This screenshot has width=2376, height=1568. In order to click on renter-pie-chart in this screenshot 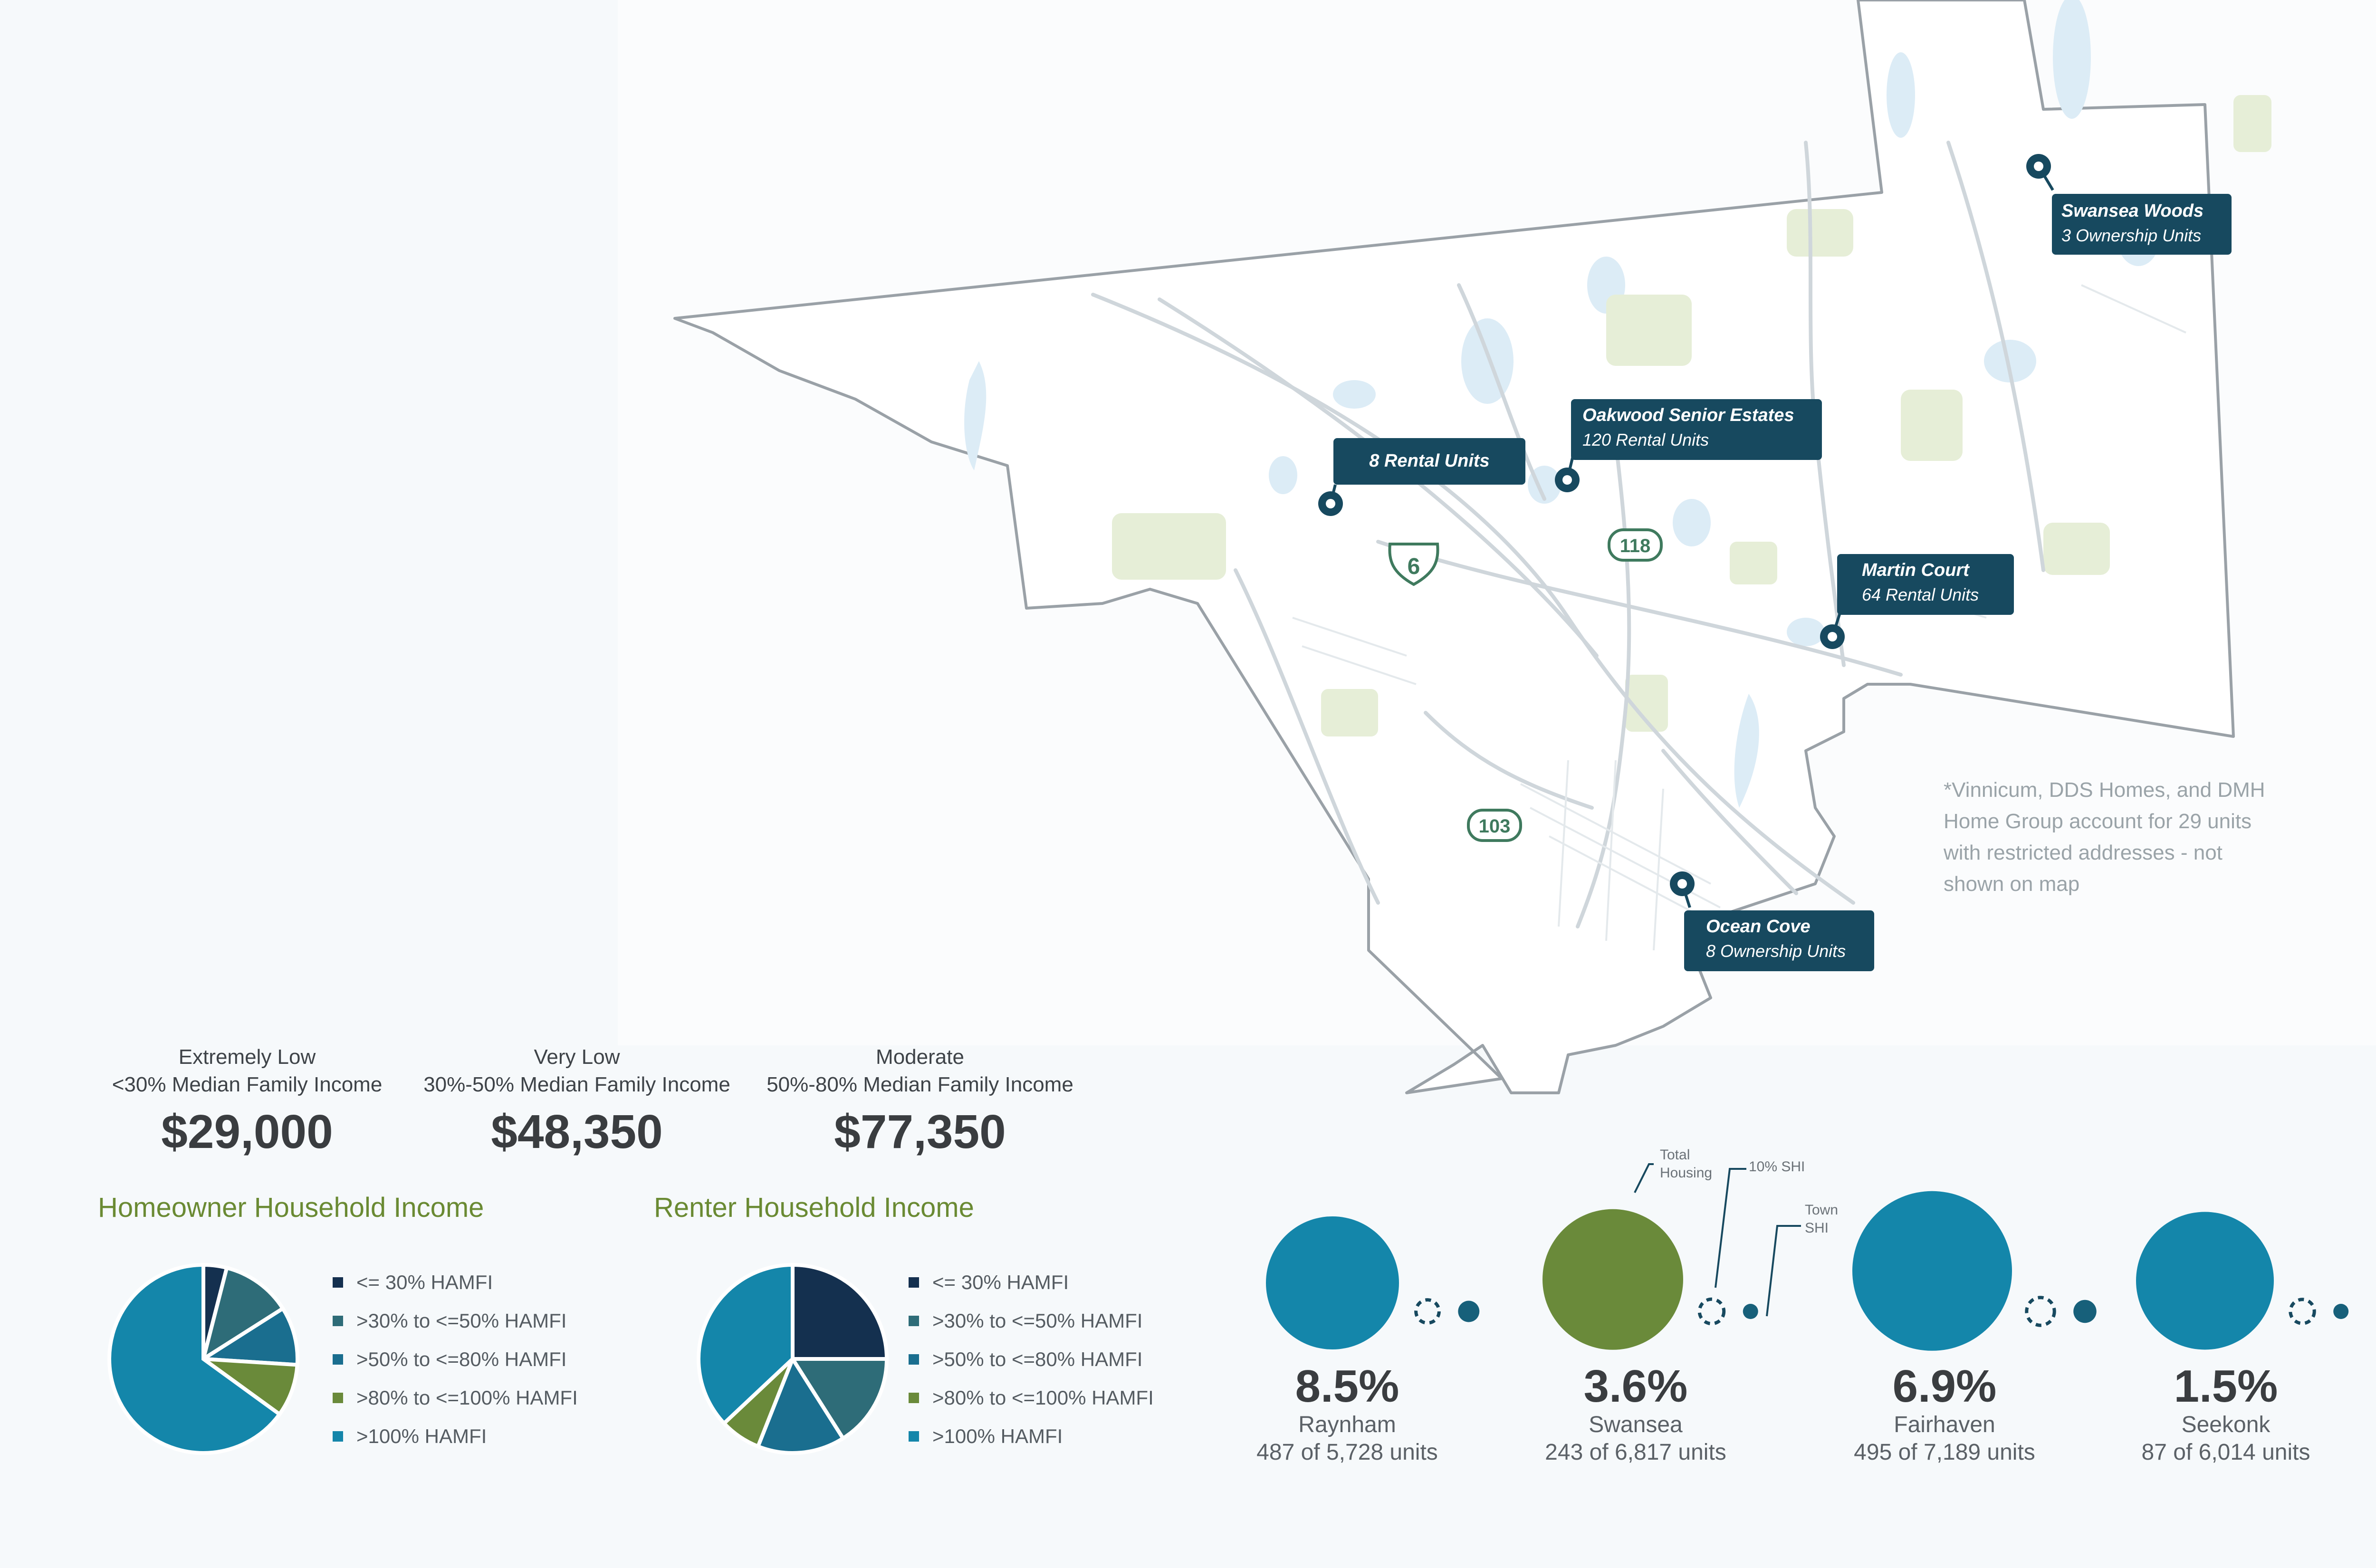, I will do `click(792, 1359)`.